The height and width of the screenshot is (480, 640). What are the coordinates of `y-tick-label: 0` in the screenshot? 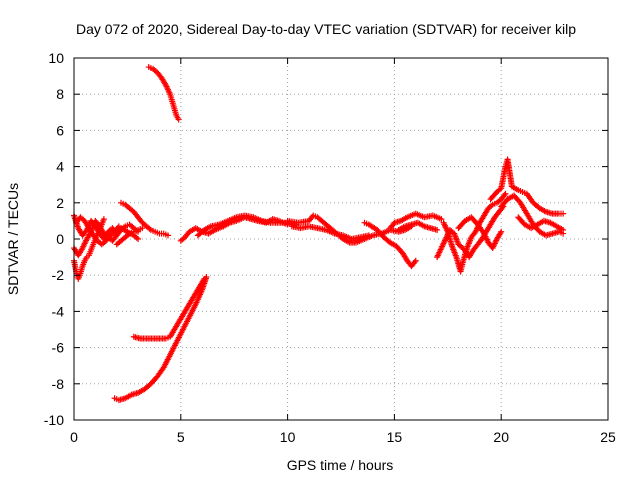 It's located at (60, 239).